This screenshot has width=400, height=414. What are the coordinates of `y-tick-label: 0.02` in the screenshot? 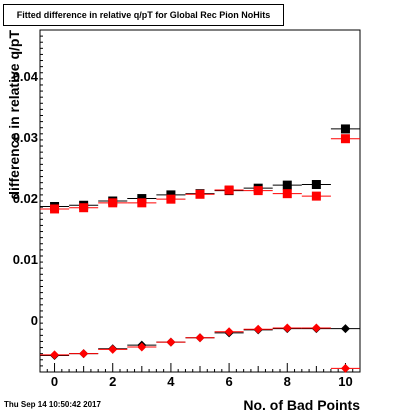 It's located at (25, 198).